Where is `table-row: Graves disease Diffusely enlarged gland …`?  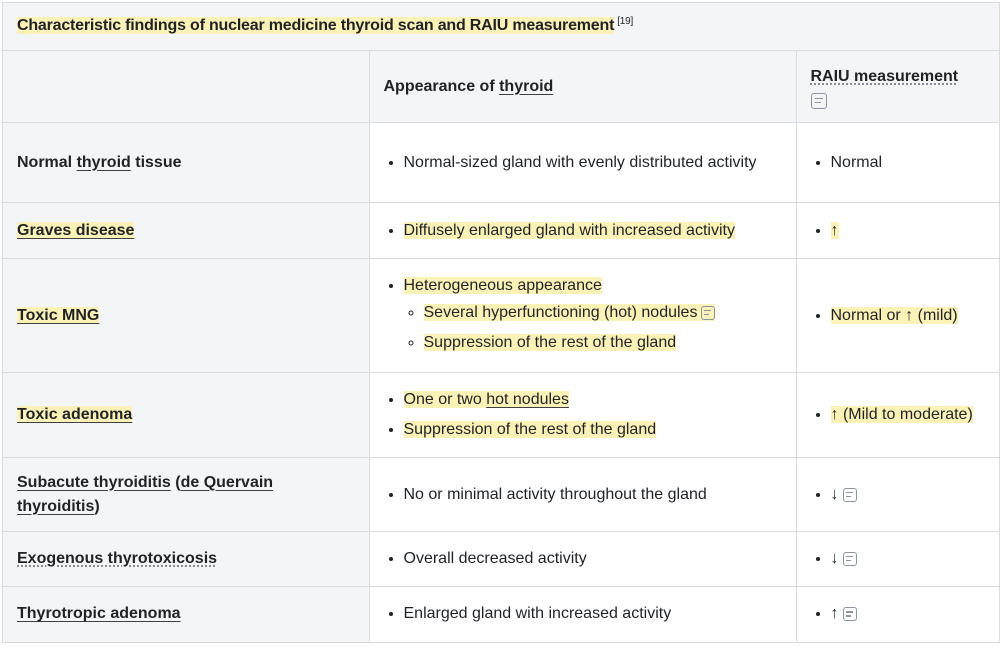
table-row: Graves disease Diffusely enlarged gland … is located at coordinates (501, 230).